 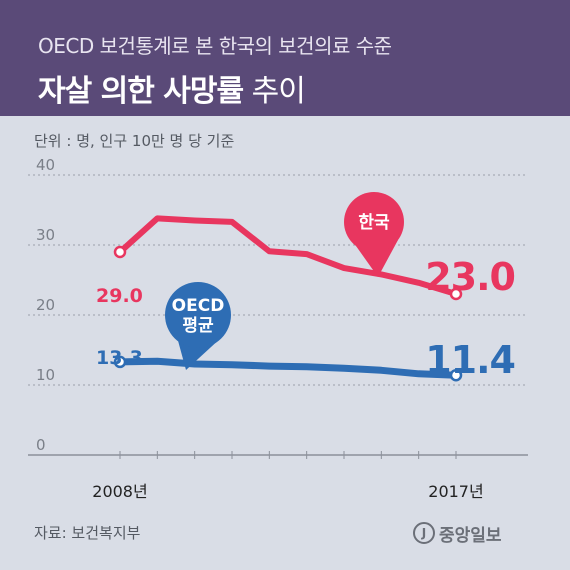 I want to click on y-tick-label: 10, so click(x=45, y=375).